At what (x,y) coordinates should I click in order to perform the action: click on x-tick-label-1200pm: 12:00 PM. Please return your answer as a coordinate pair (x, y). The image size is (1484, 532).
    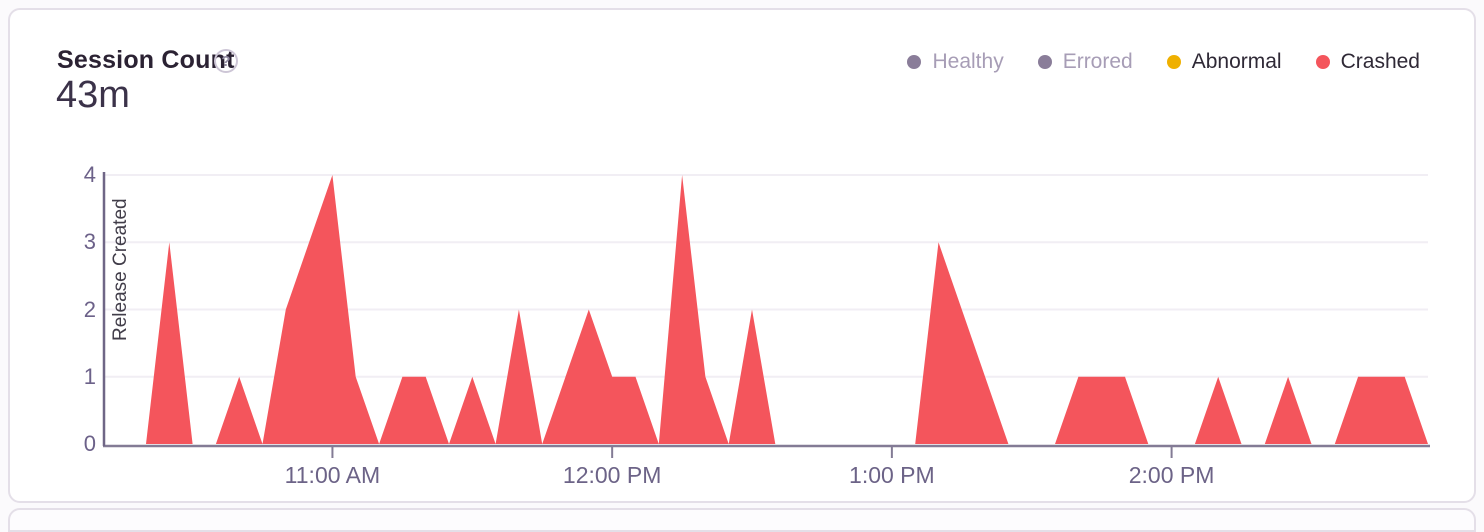
    Looking at the image, I should click on (612, 475).